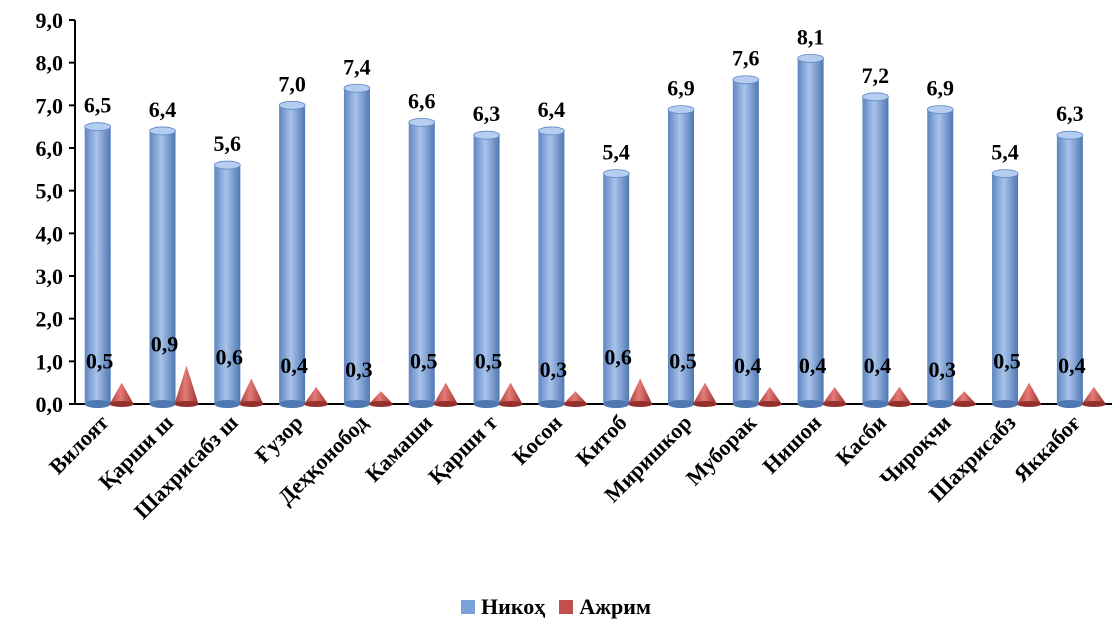 This screenshot has height=627, width=1112. Describe the element at coordinates (615, 606) in the screenshot. I see `legend-label-ajrim: Ажрим` at that location.